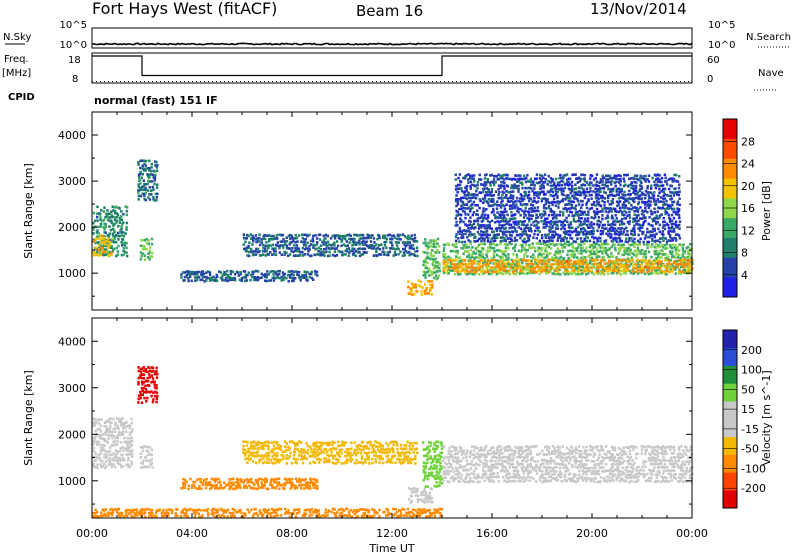  What do you see at coordinates (392, 44) in the screenshot?
I see `noise-sky-series` at bounding box center [392, 44].